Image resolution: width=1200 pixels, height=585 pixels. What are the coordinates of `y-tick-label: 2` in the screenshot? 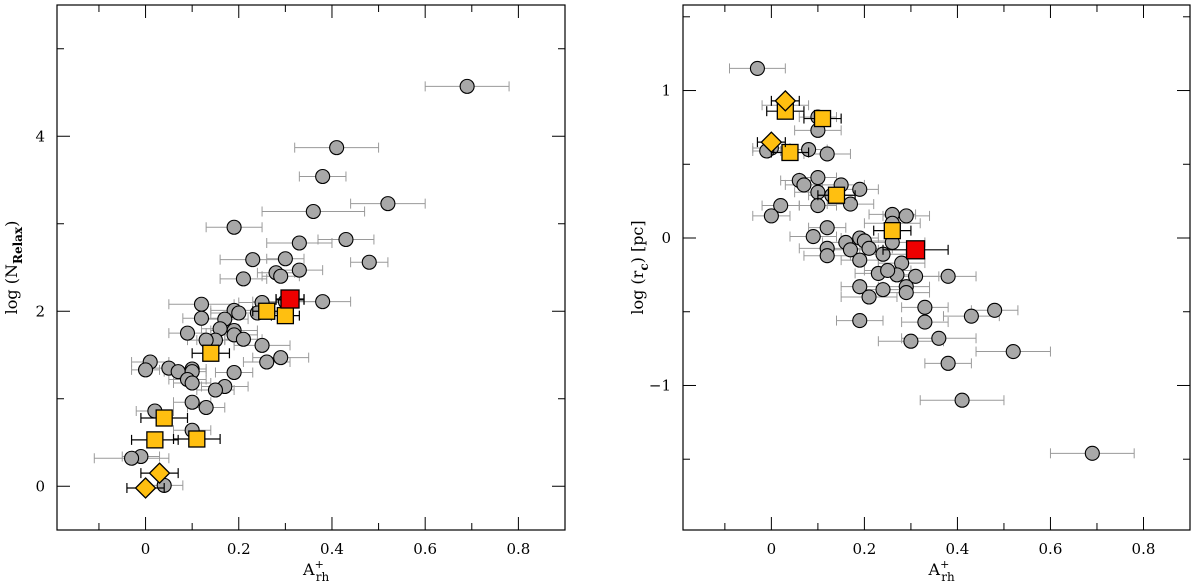 It's located at (40, 311).